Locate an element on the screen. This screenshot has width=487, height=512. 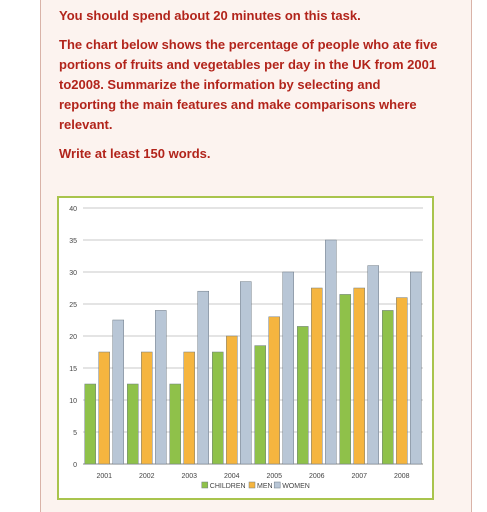
legend-swatch-women is located at coordinates (277, 485).